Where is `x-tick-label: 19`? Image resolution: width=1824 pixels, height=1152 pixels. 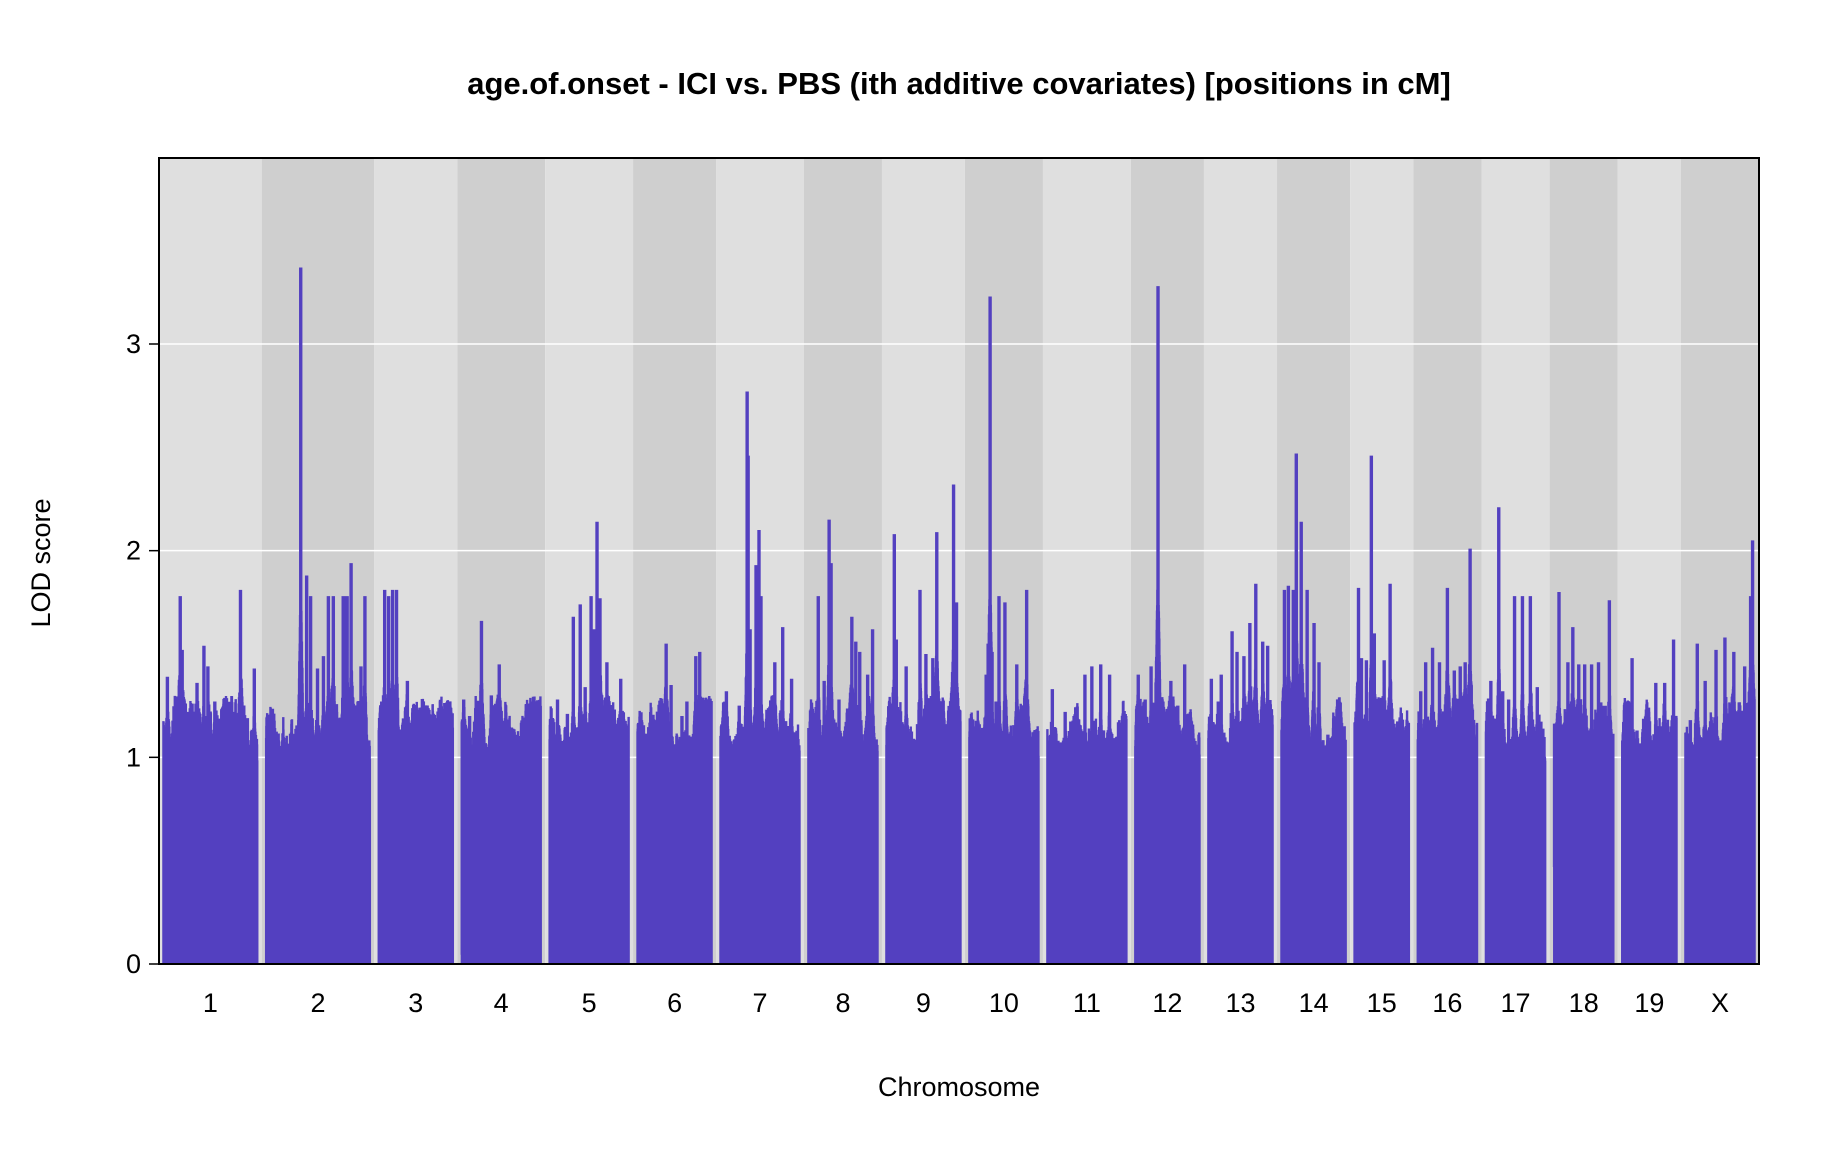
x-tick-label: 19 is located at coordinates (1649, 1003).